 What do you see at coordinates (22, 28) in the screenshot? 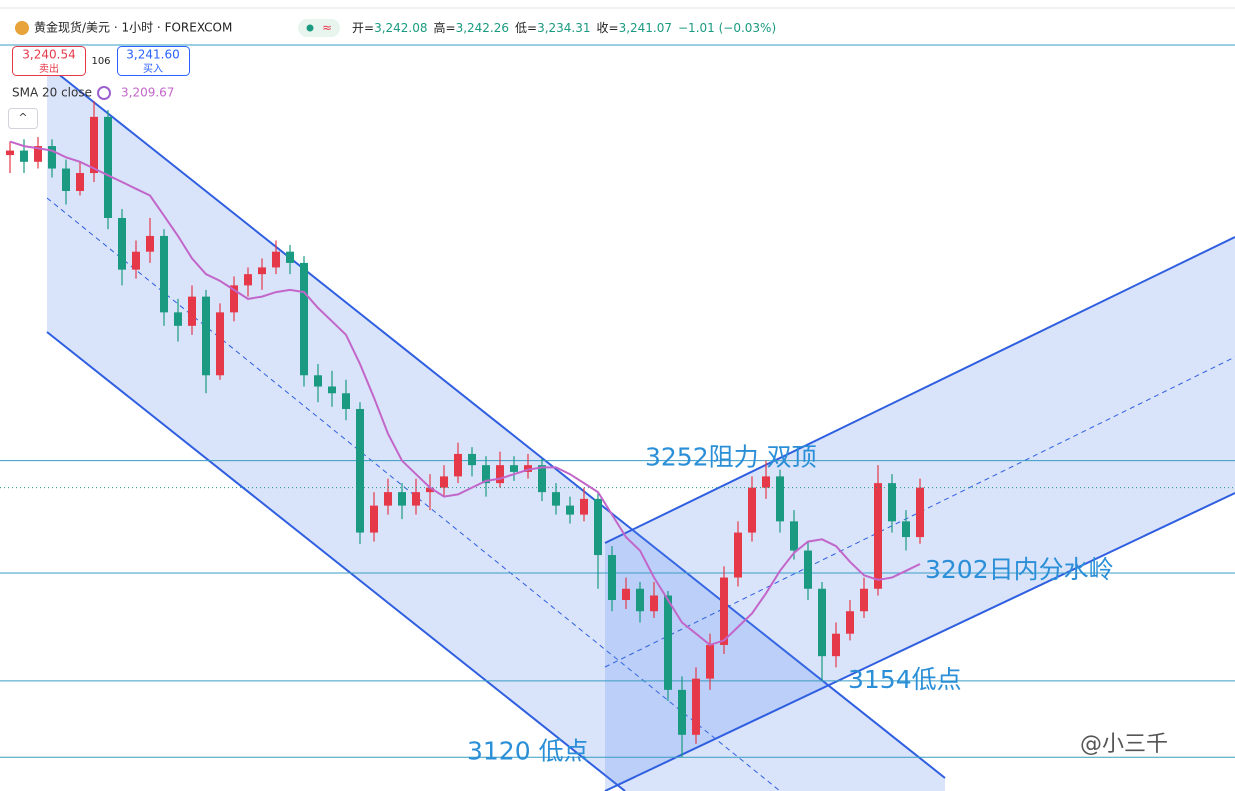
I see `symbol-icon` at bounding box center [22, 28].